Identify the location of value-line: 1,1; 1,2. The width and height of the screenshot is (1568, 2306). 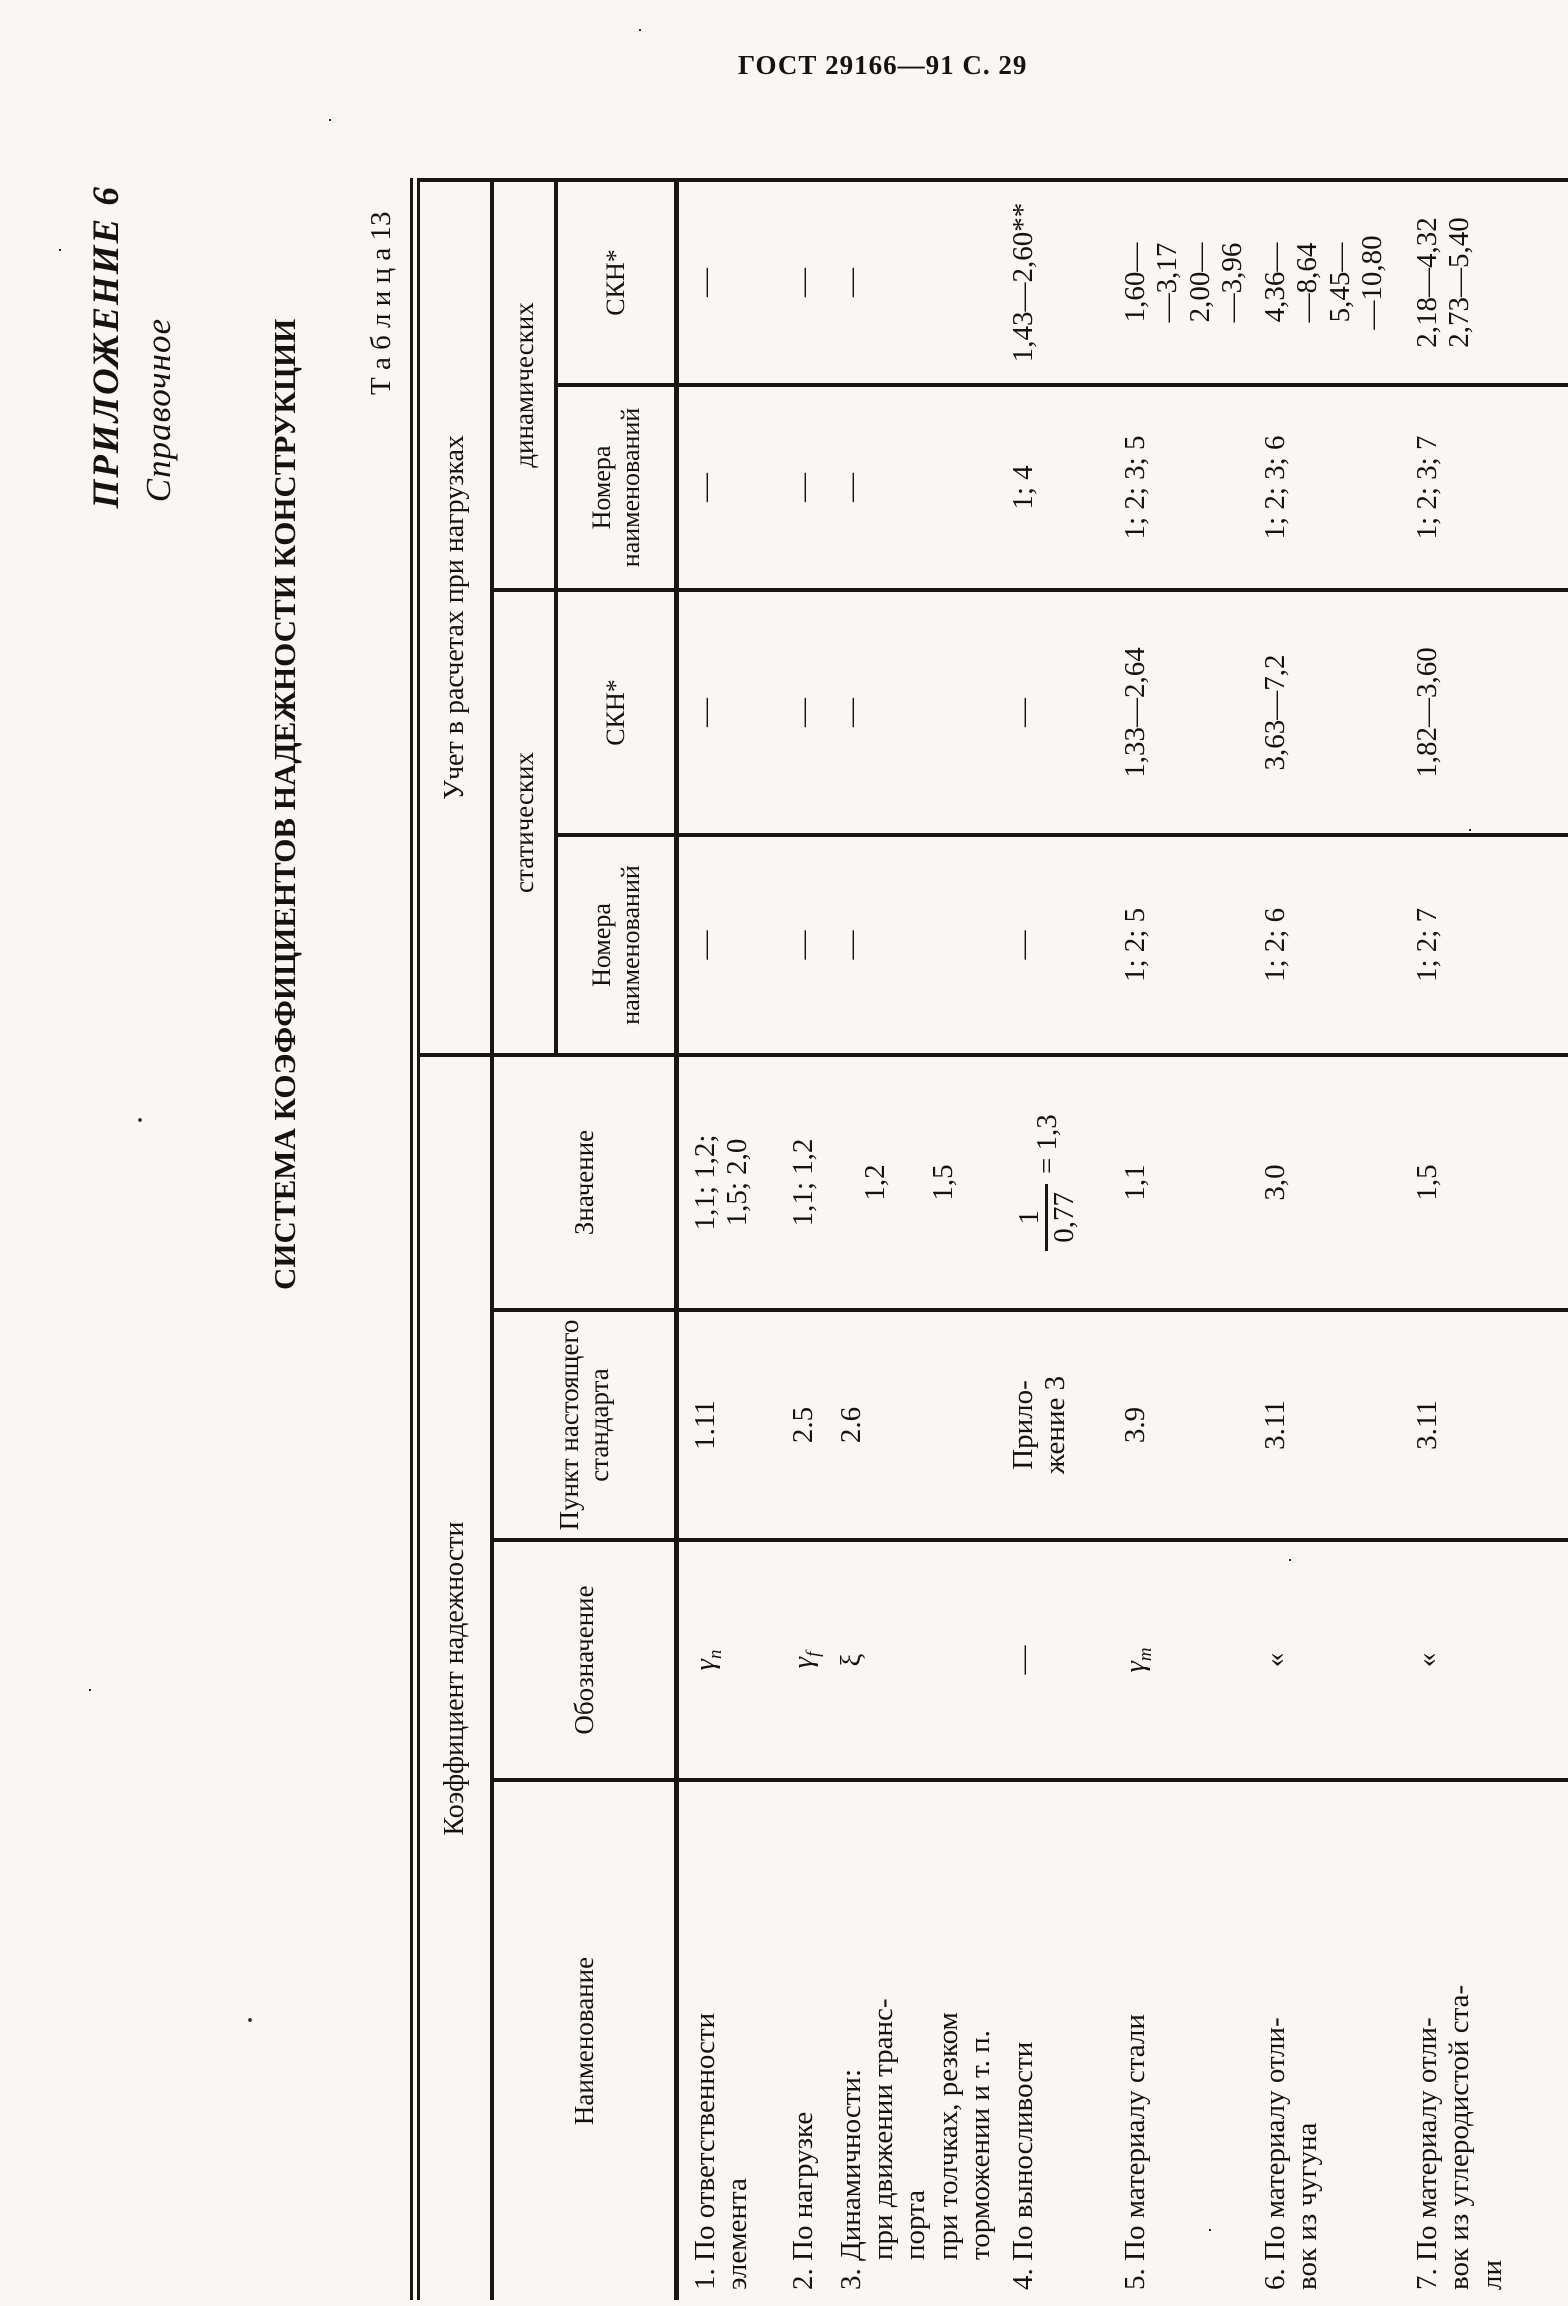
(802, 1182).